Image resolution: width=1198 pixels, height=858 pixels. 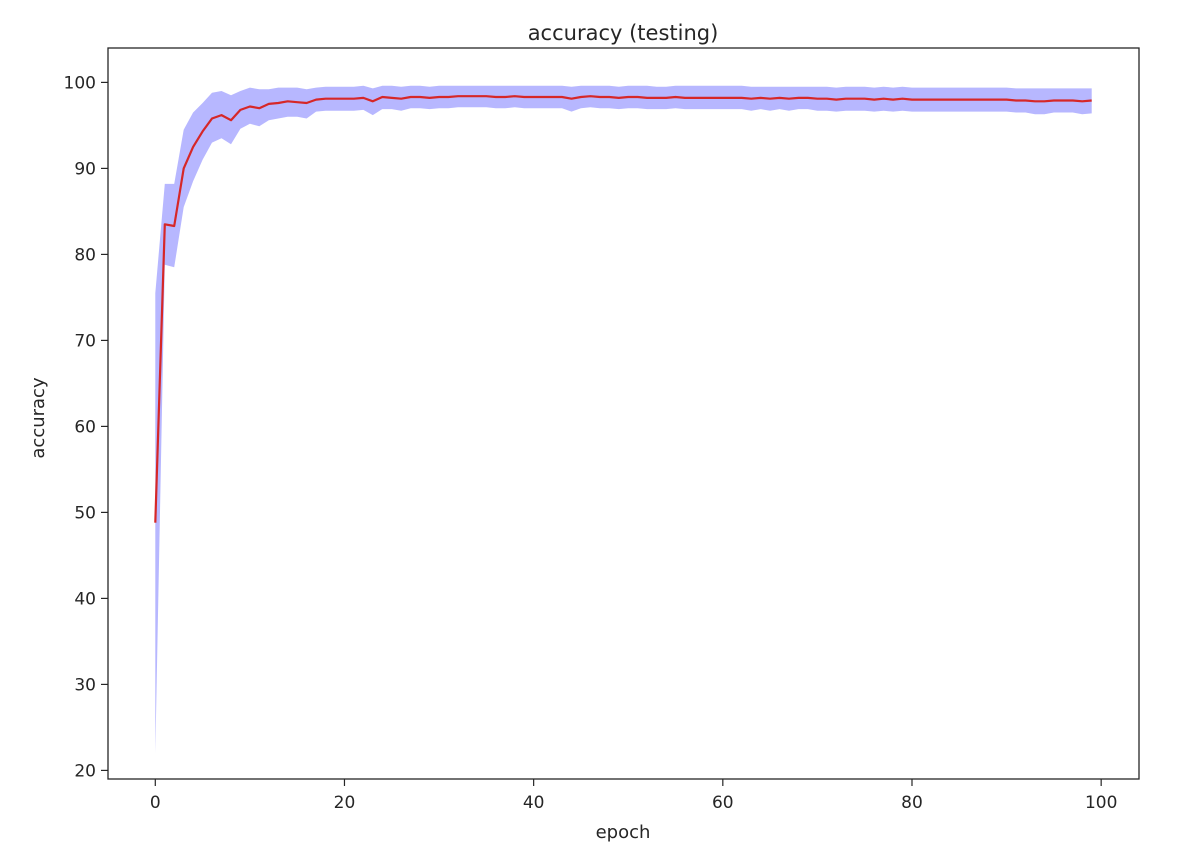 What do you see at coordinates (912, 803) in the screenshot?
I see `x-tick-label: 80` at bounding box center [912, 803].